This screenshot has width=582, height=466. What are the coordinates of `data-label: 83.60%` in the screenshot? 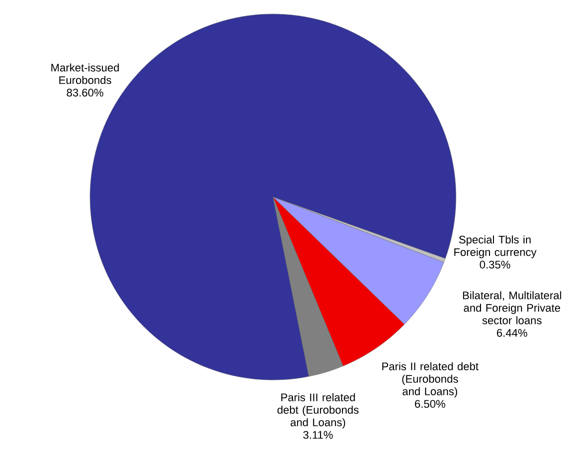 It's located at (85, 92).